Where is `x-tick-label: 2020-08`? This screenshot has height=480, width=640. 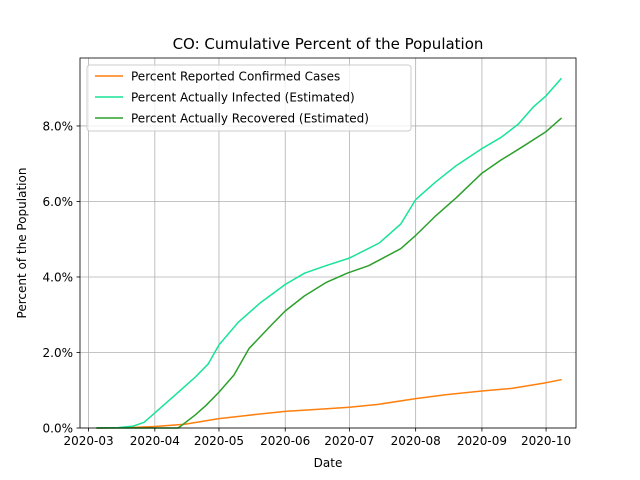 x-tick-label: 2020-08 is located at coordinates (416, 441).